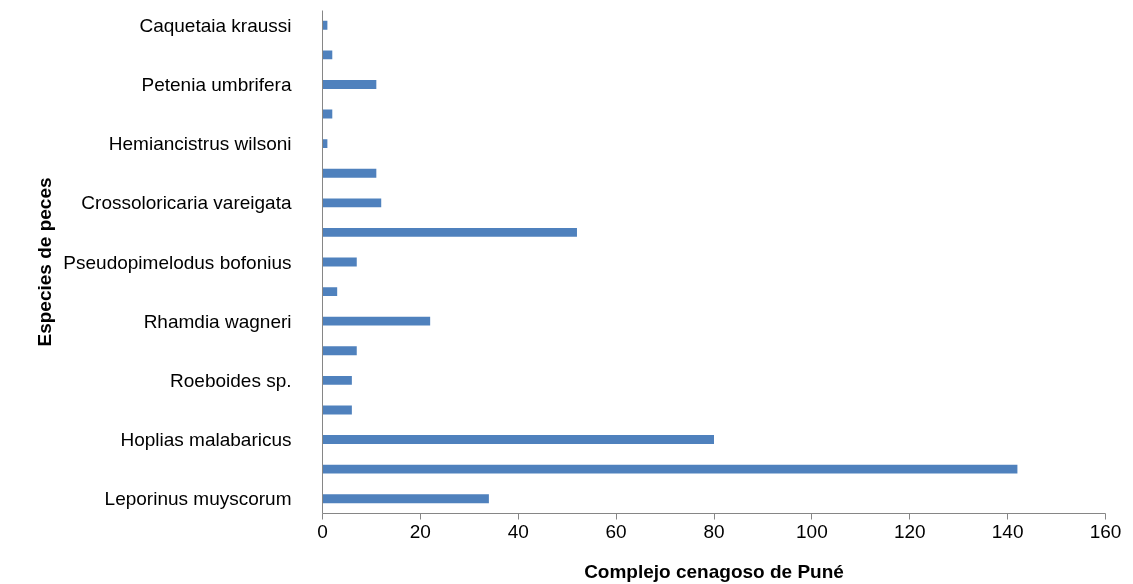 The height and width of the screenshot is (584, 1133). Describe the element at coordinates (812, 531) in the screenshot. I see `x-tick-label: 100` at that location.